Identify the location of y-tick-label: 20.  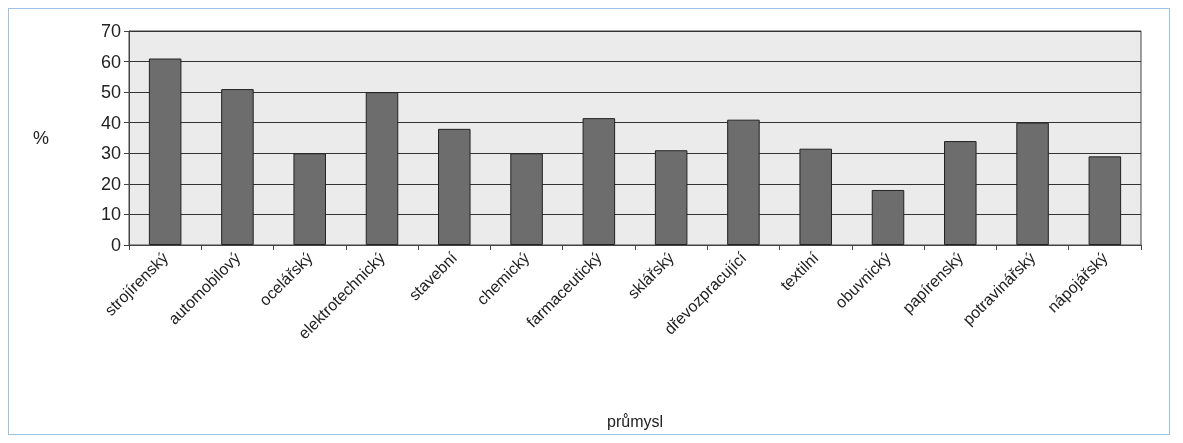
(110, 183).